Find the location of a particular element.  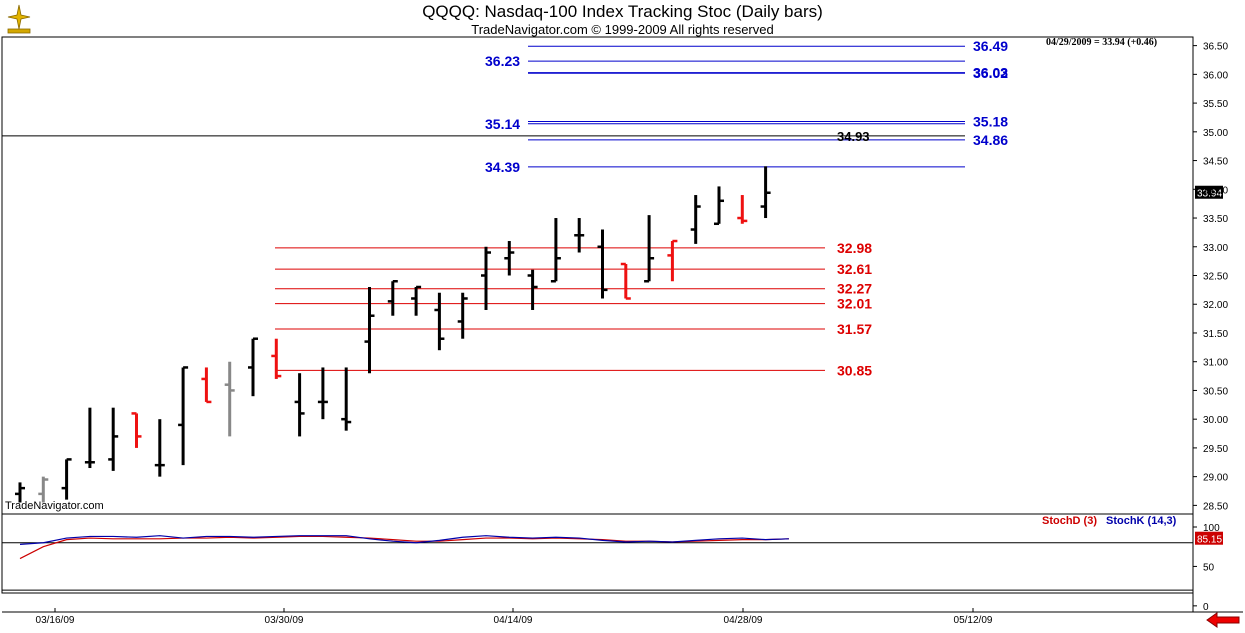

y-tick-label: 32.50 is located at coordinates (1215, 277).